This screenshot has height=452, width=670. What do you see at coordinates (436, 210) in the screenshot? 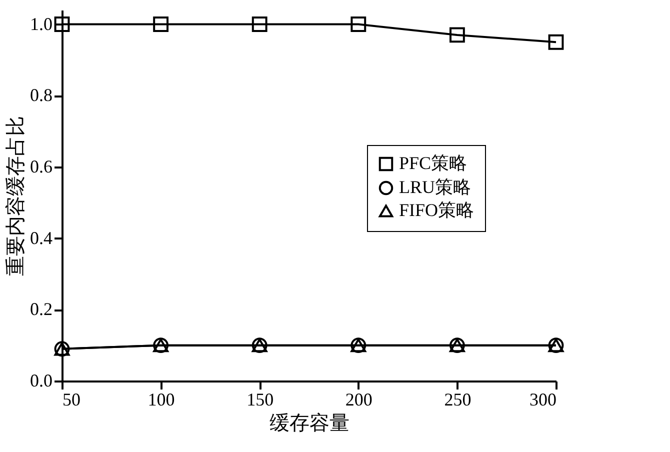
I see `legend-label: FIFO策略` at bounding box center [436, 210].